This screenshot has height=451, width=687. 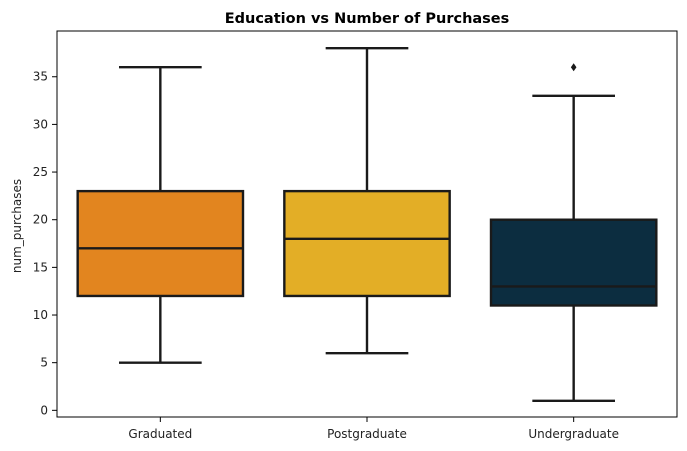 I want to click on y-tick-label: 20, so click(x=40, y=220).